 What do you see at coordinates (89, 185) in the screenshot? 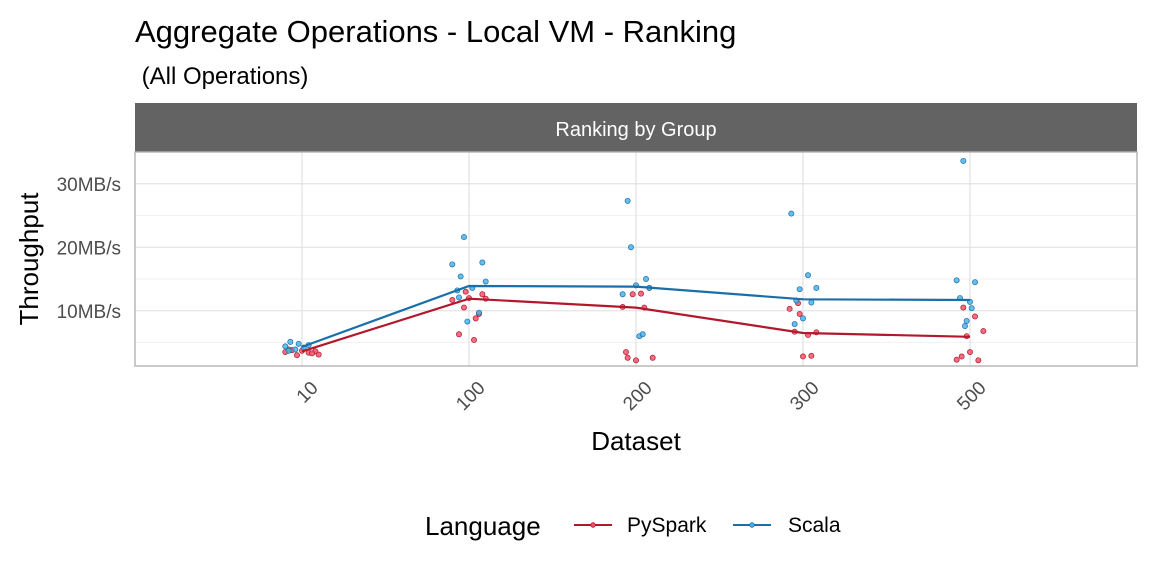
I see `y-tick-label: 30MB/s` at bounding box center [89, 185].